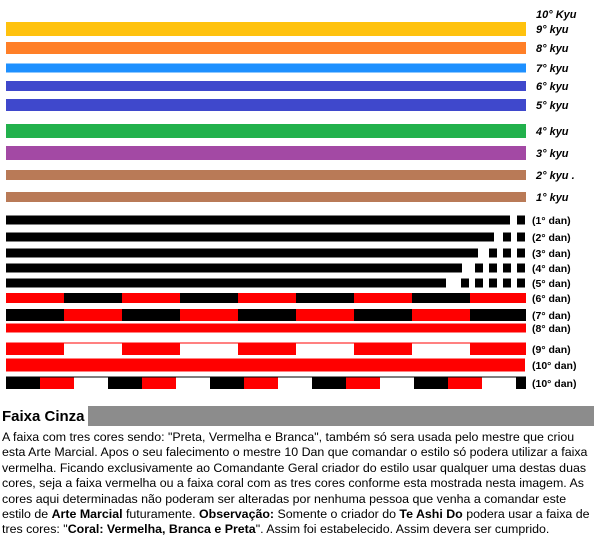  I want to click on body-bold-2: Observação:, so click(236, 514).